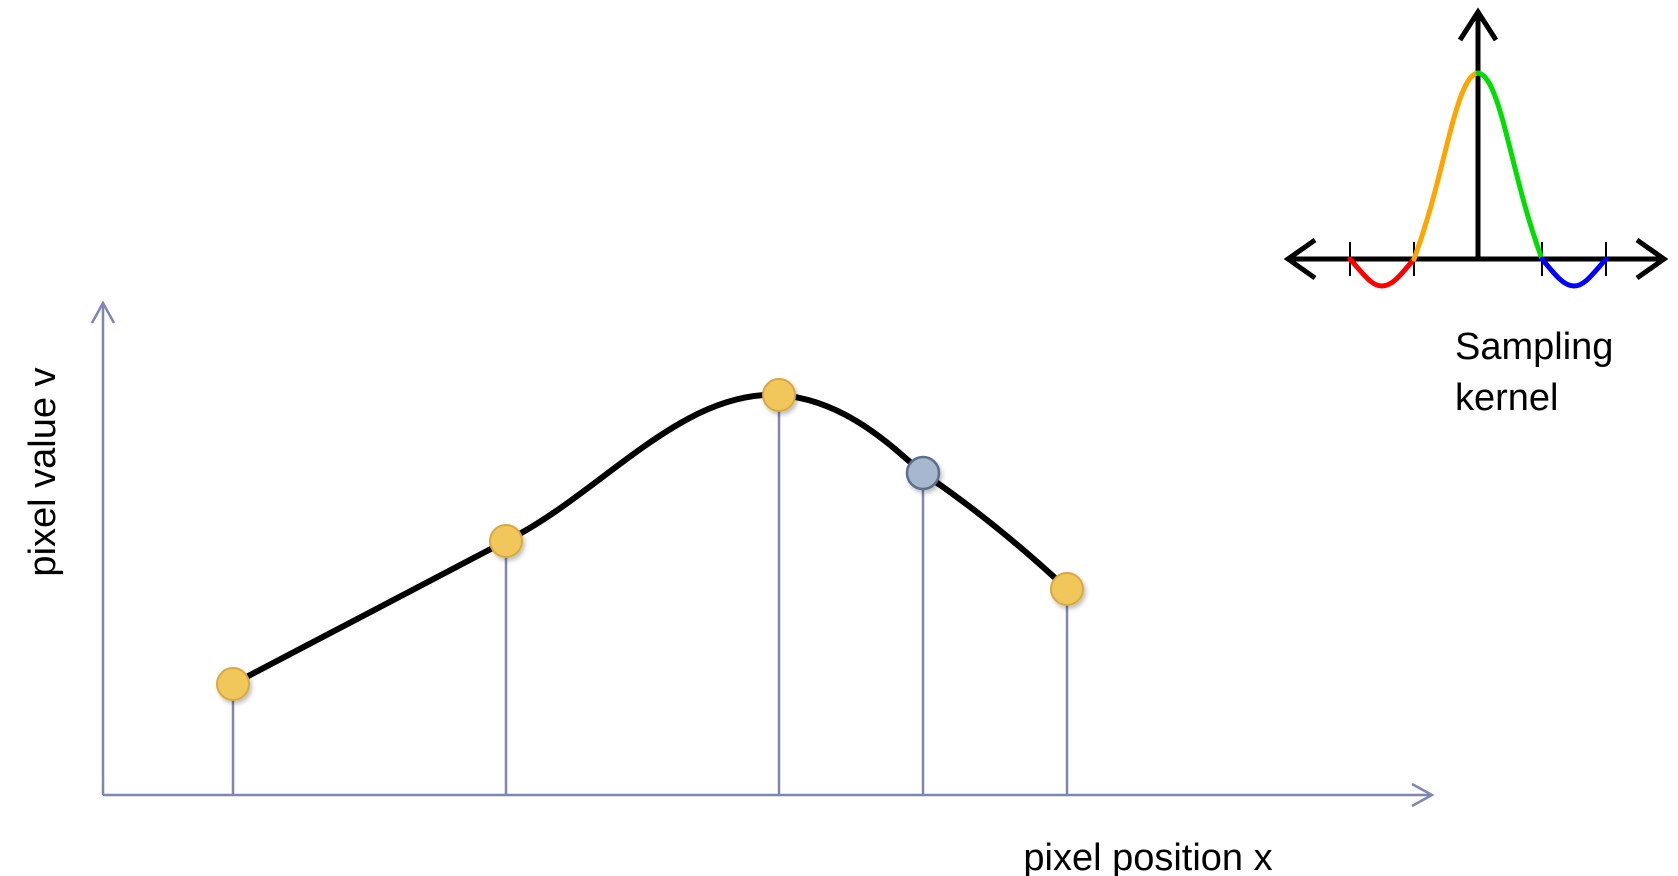  I want to click on kernel-segment-orange, so click(1446, 166).